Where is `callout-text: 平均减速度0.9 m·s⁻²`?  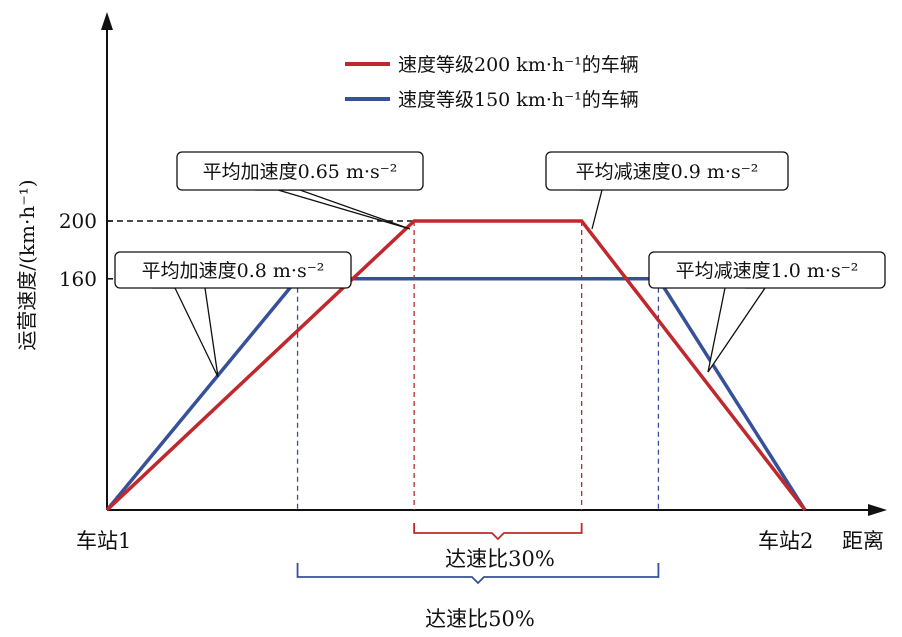
callout-text: 平均减速度0.9 m·s⁻² is located at coordinates (667, 172).